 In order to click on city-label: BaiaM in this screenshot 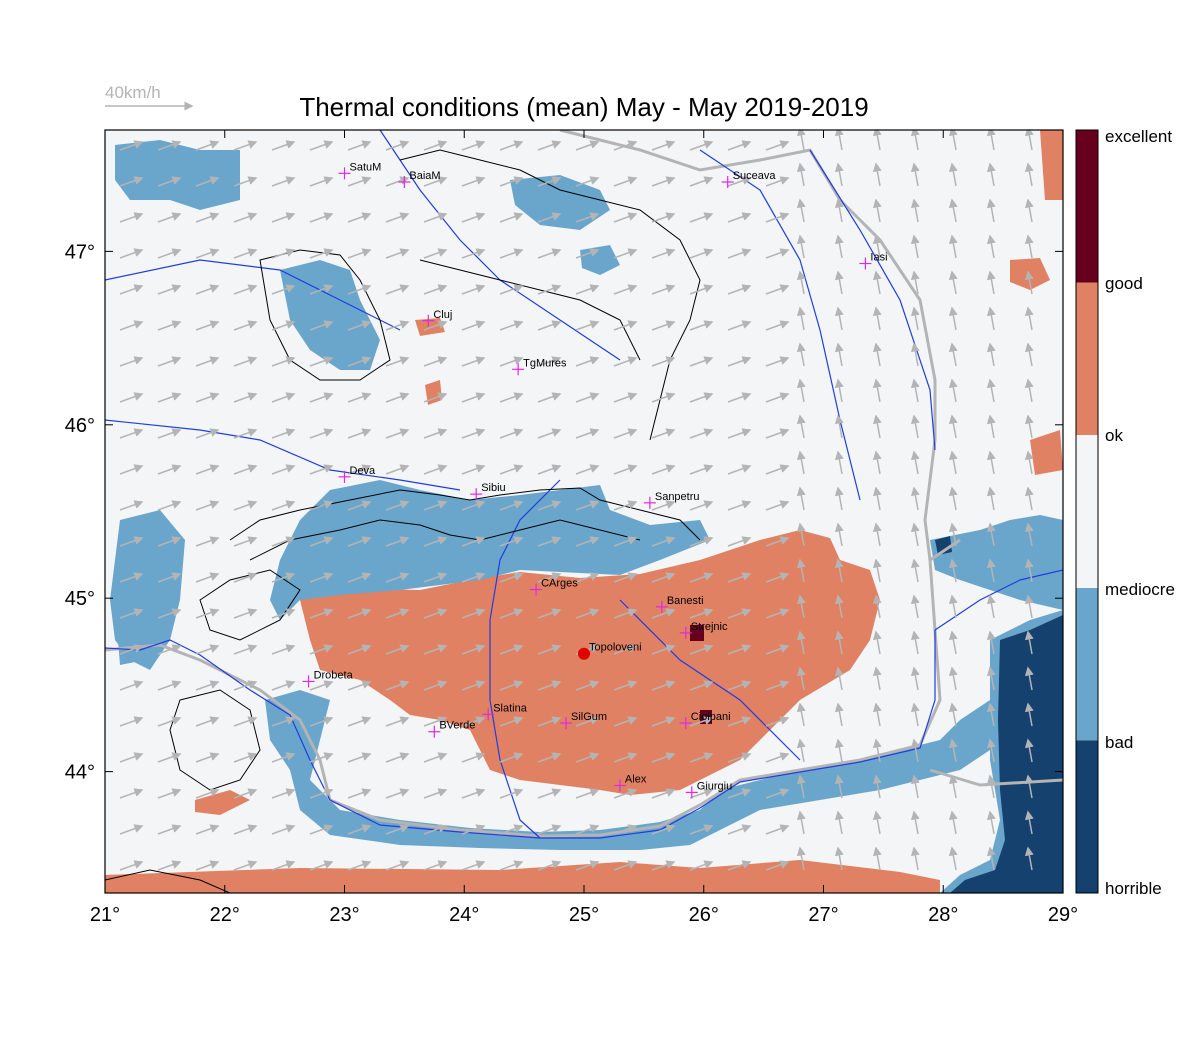, I will do `click(424, 176)`.